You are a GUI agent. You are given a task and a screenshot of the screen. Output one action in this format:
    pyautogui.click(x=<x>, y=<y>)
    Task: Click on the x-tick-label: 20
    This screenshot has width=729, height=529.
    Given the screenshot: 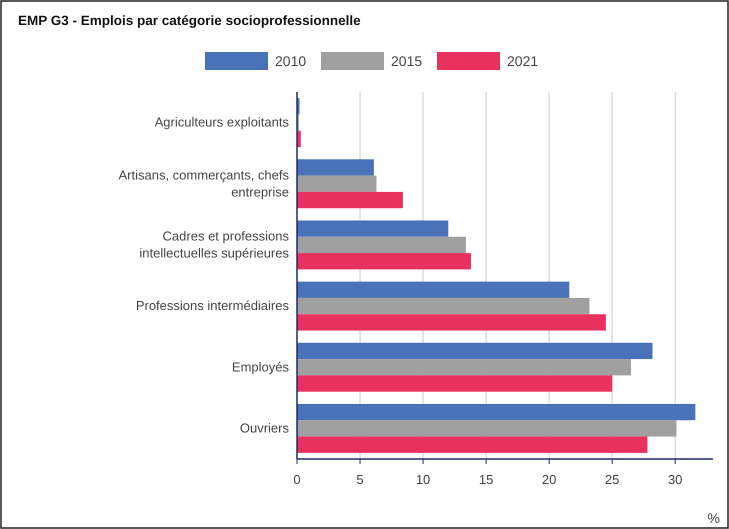 What is the action you would take?
    pyautogui.click(x=549, y=479)
    